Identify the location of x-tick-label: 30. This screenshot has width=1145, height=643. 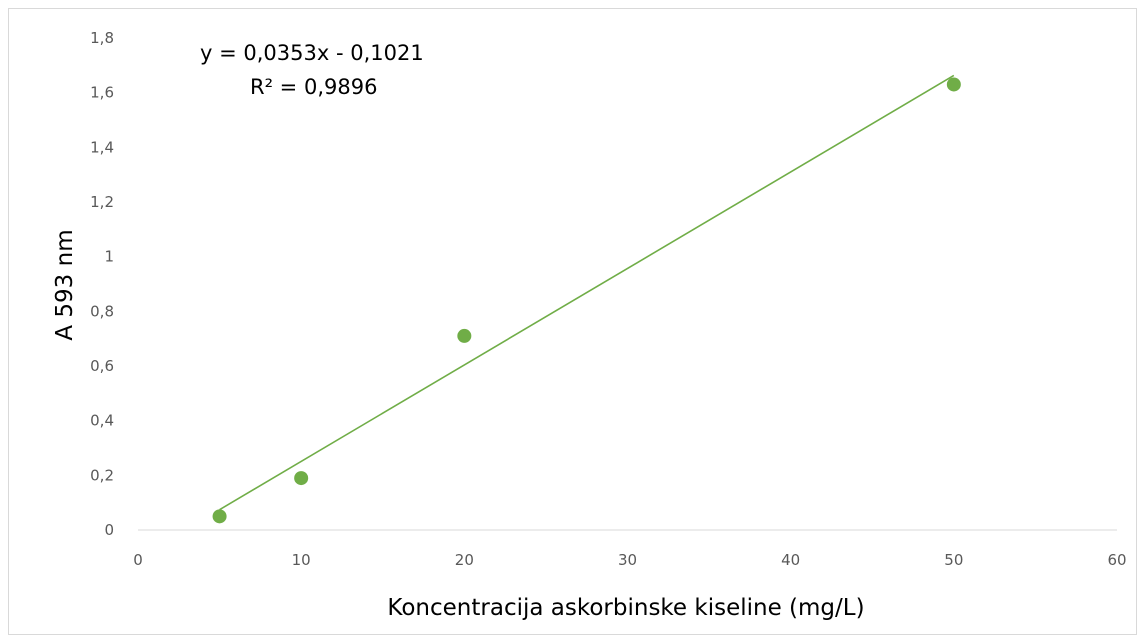
(627, 560).